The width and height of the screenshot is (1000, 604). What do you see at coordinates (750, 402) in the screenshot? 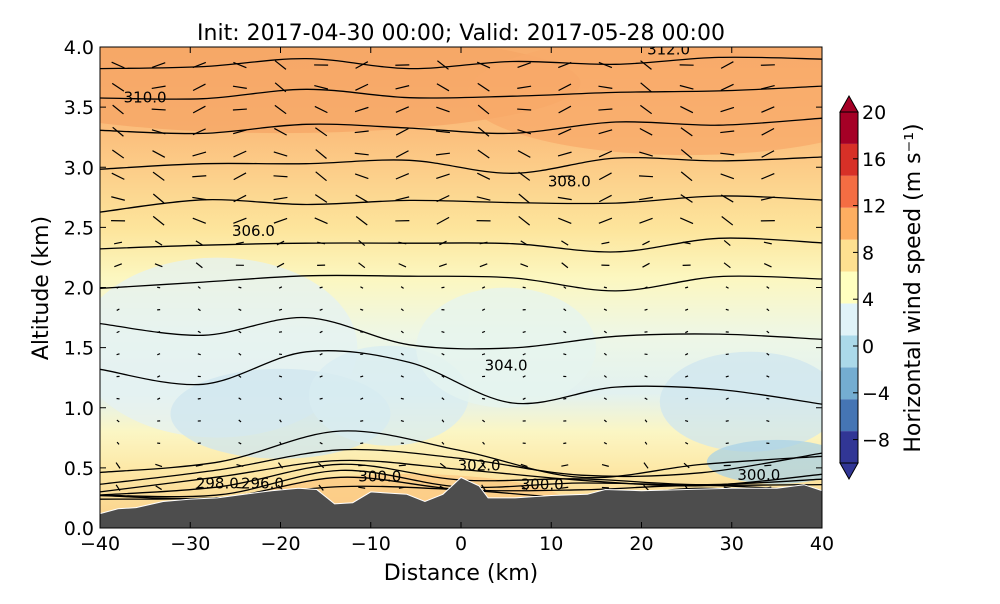
I see `wind-anomaly-patch` at bounding box center [750, 402].